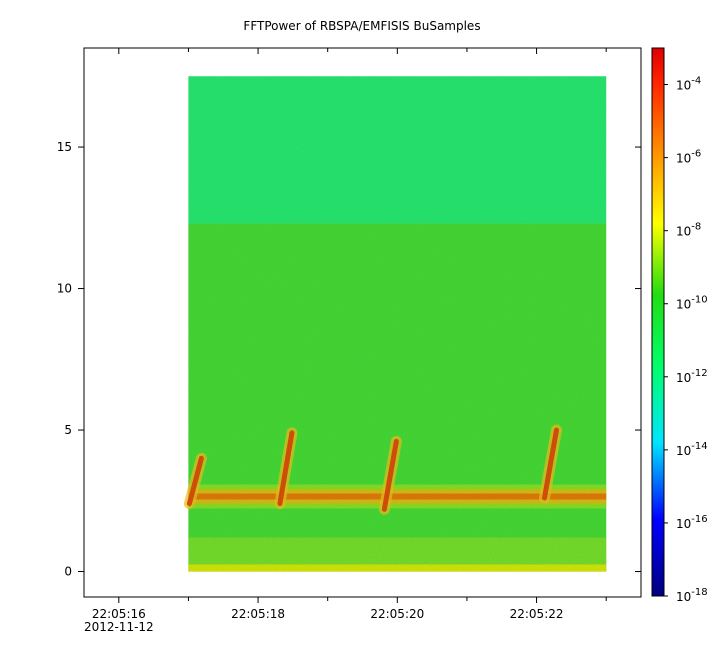 Image resolution: width=724 pixels, height=656 pixels. What do you see at coordinates (688, 84) in the screenshot?
I see `colorbar-tick-label: 10⁻⁴` at bounding box center [688, 84].